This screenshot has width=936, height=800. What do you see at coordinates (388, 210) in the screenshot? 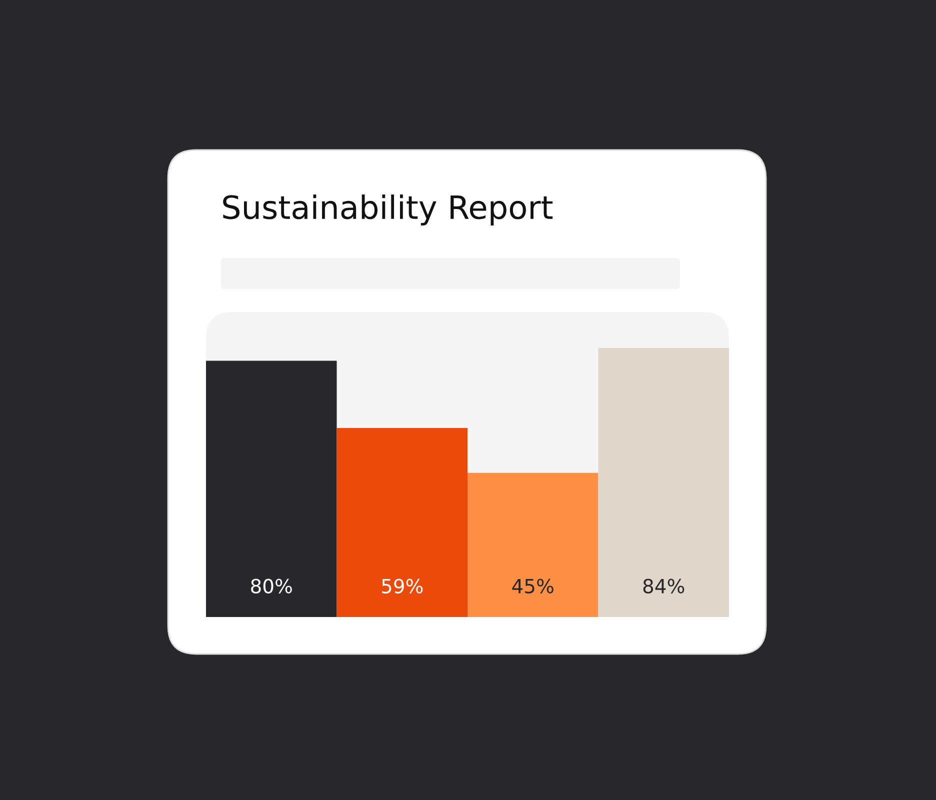
I see `chart-title: Sustainability Report` at bounding box center [388, 210].